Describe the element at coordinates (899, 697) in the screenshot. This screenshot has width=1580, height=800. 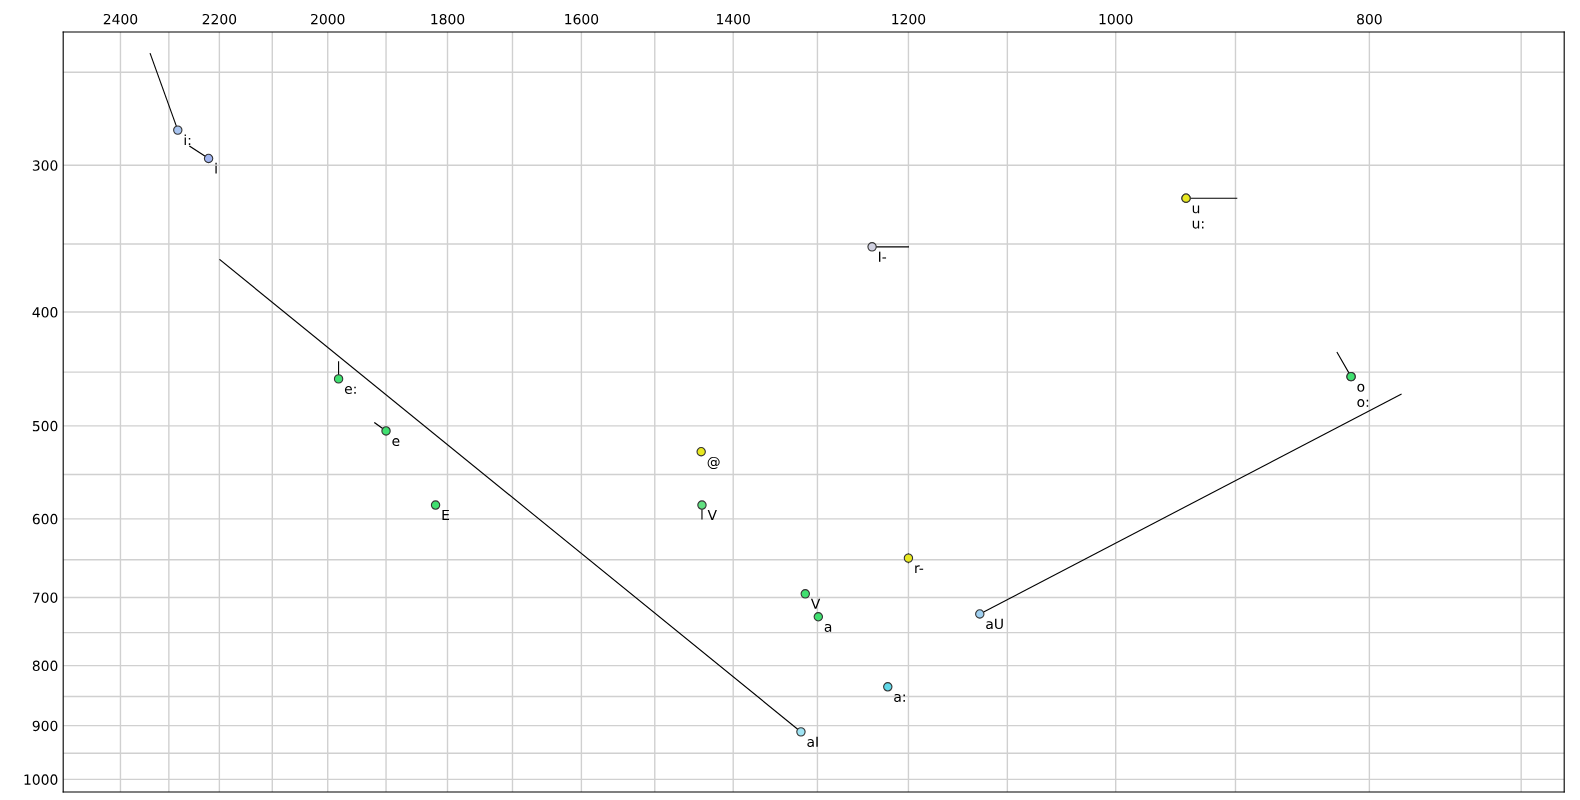
I see `series-label: a:` at that location.